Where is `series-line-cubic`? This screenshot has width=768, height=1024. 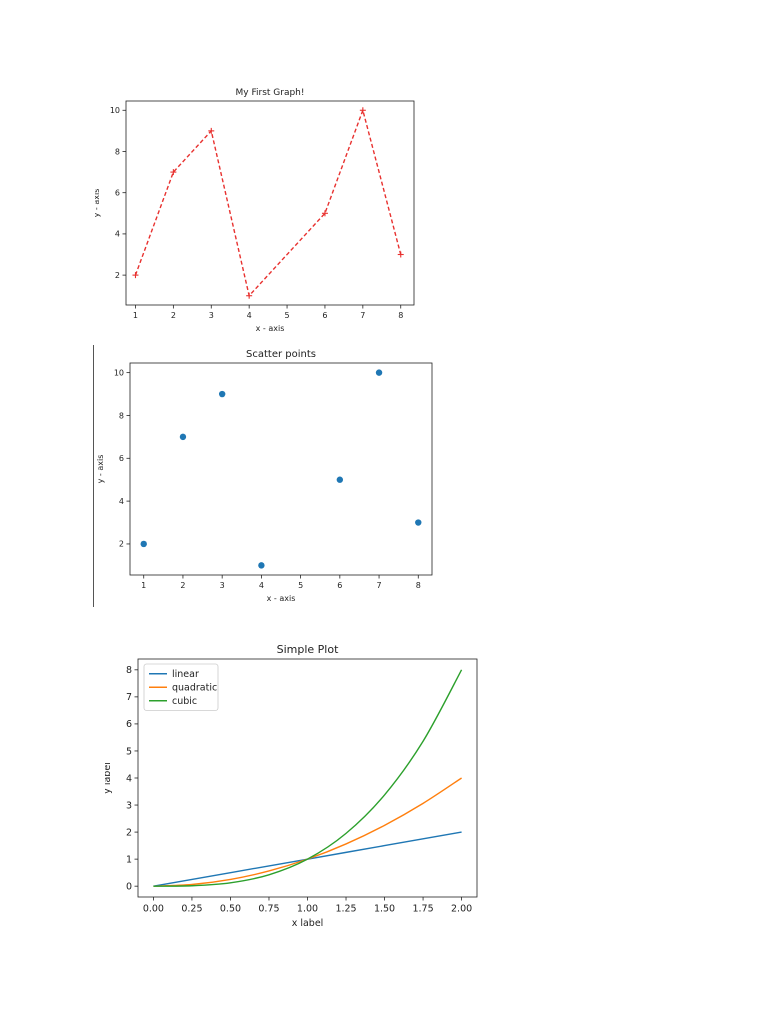
series-line-cubic is located at coordinates (308, 778).